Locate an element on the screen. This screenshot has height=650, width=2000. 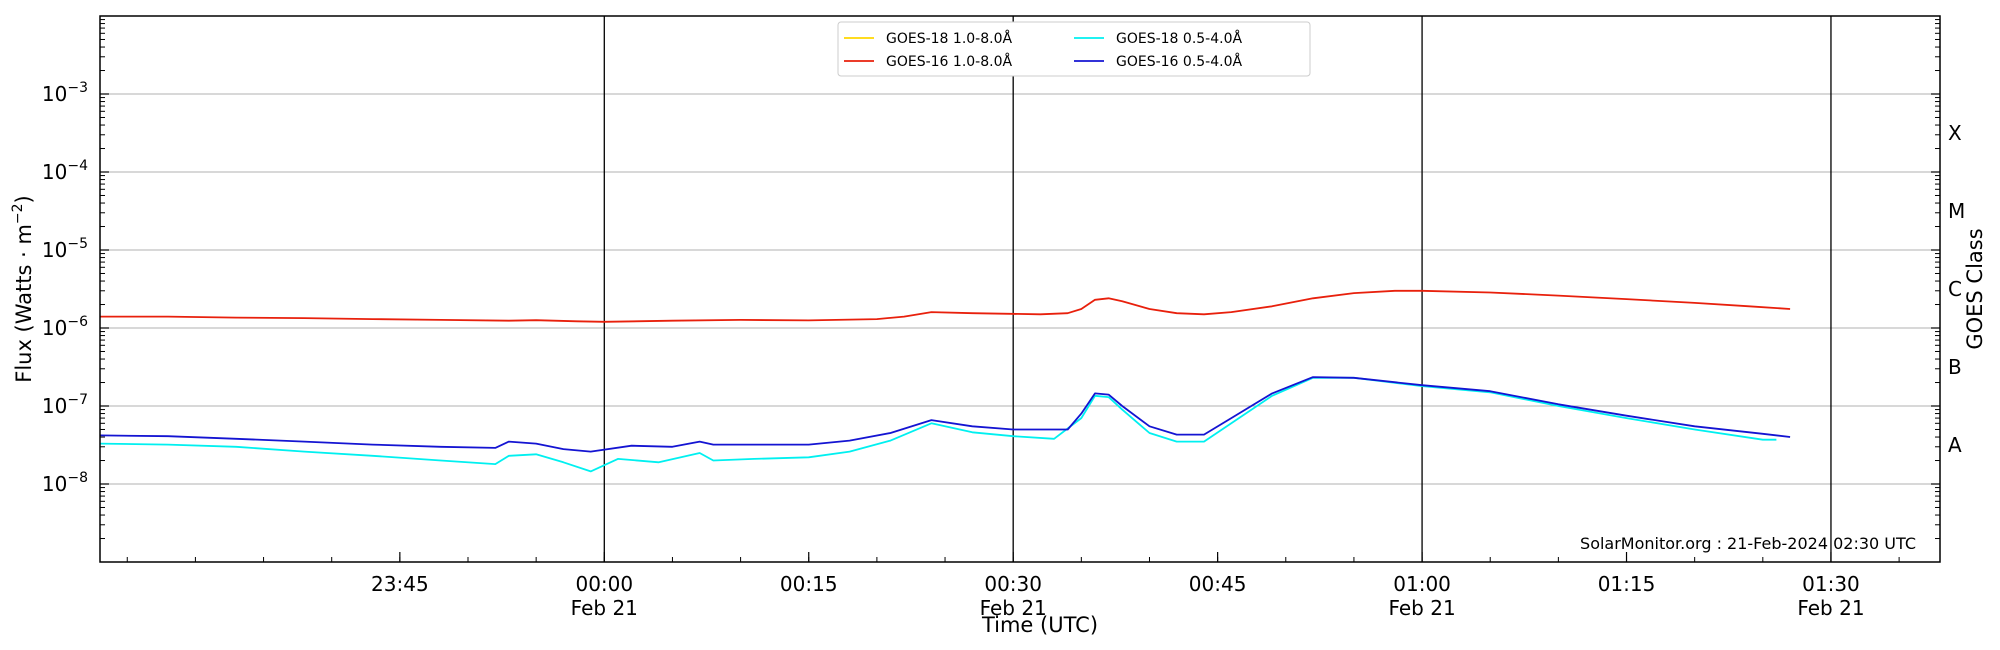
legend-entry-label: GOES-18 0.5-4.0Å is located at coordinates (1179, 38).